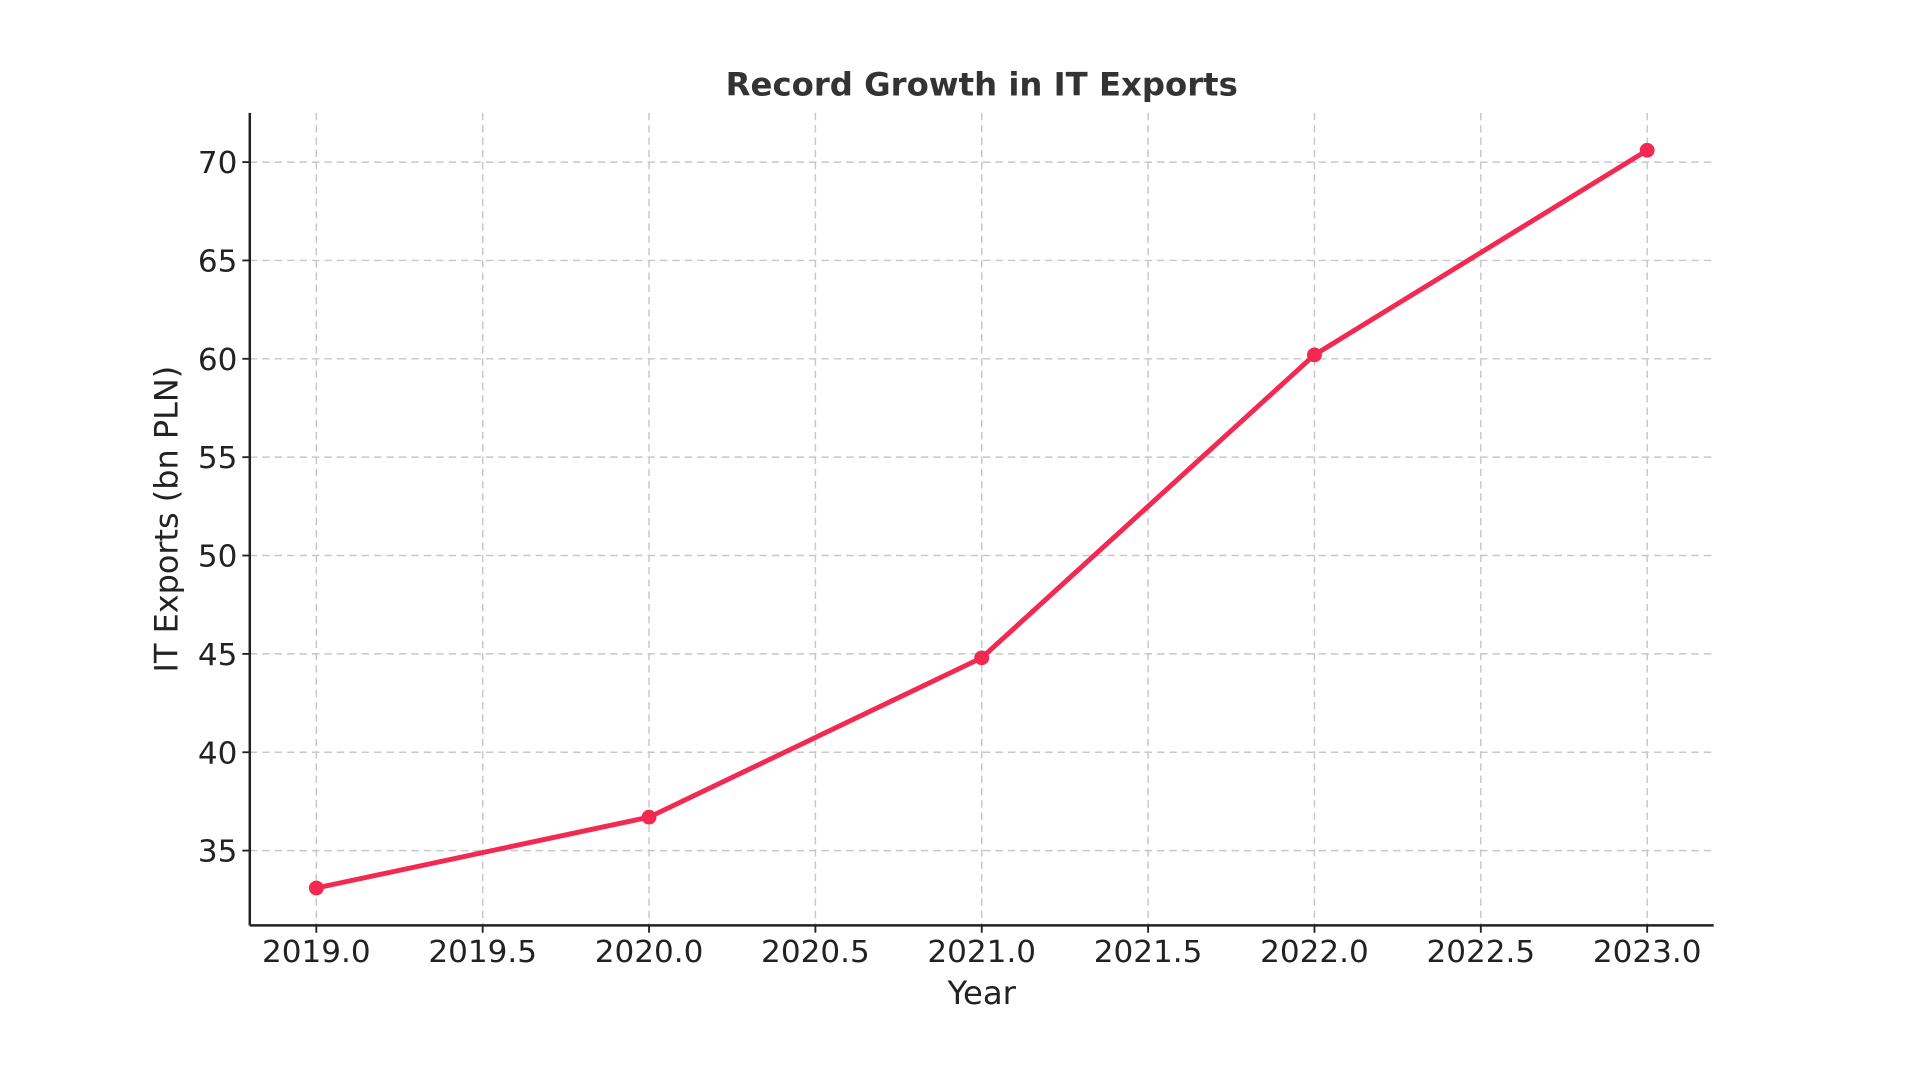 The height and width of the screenshot is (1080, 1920). What do you see at coordinates (482, 952) in the screenshot?
I see `x-tick-label: 2019.5` at bounding box center [482, 952].